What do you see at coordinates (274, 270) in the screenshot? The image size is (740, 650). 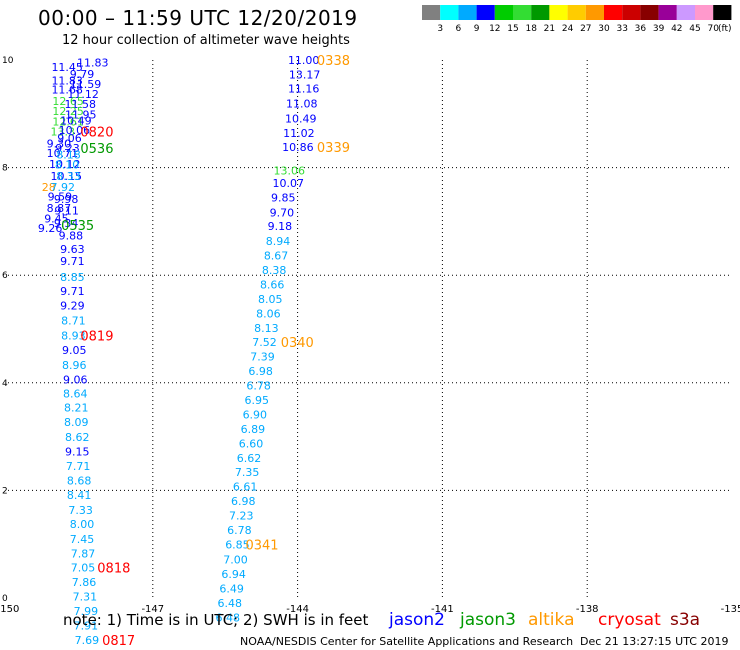 I see `wave-height-point: 8.38` at bounding box center [274, 270].